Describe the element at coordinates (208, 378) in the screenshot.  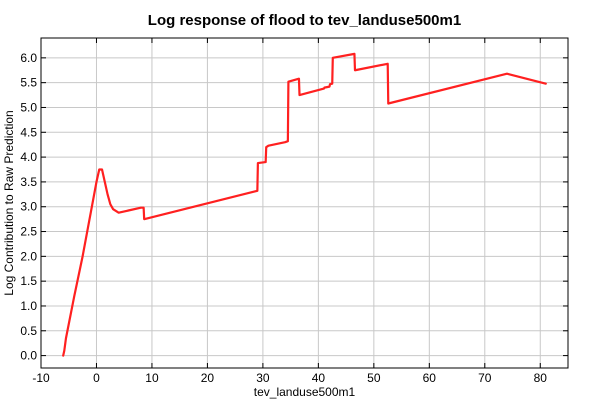
I see `x-tick-label: 20` at that location.